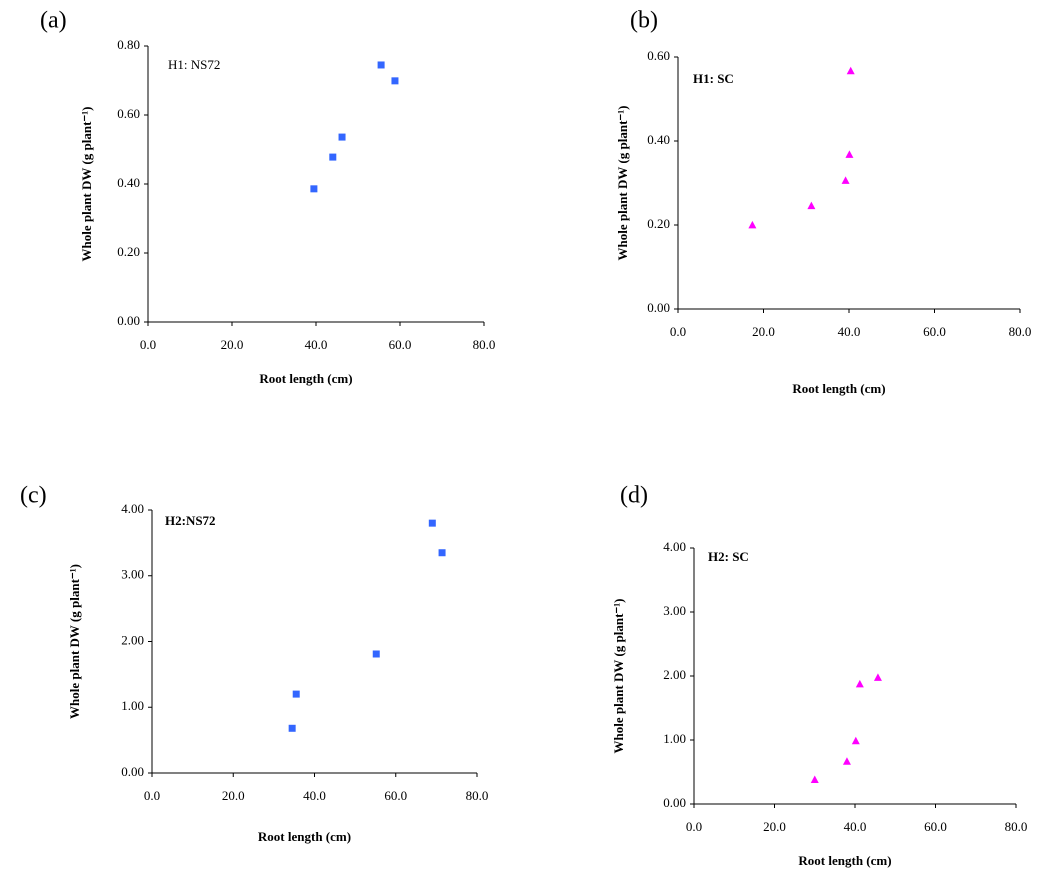 This screenshot has height=873, width=1042. What do you see at coordinates (713, 78) in the screenshot?
I see `annotation: H1: SC` at bounding box center [713, 78].